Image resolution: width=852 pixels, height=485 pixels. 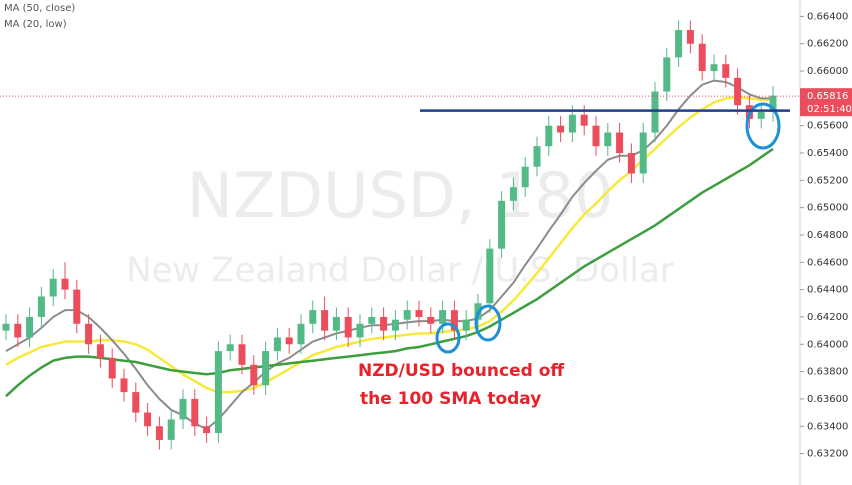 What do you see at coordinates (827, 153) in the screenshot?
I see `y-tick-label: 0.65400` at bounding box center [827, 153].